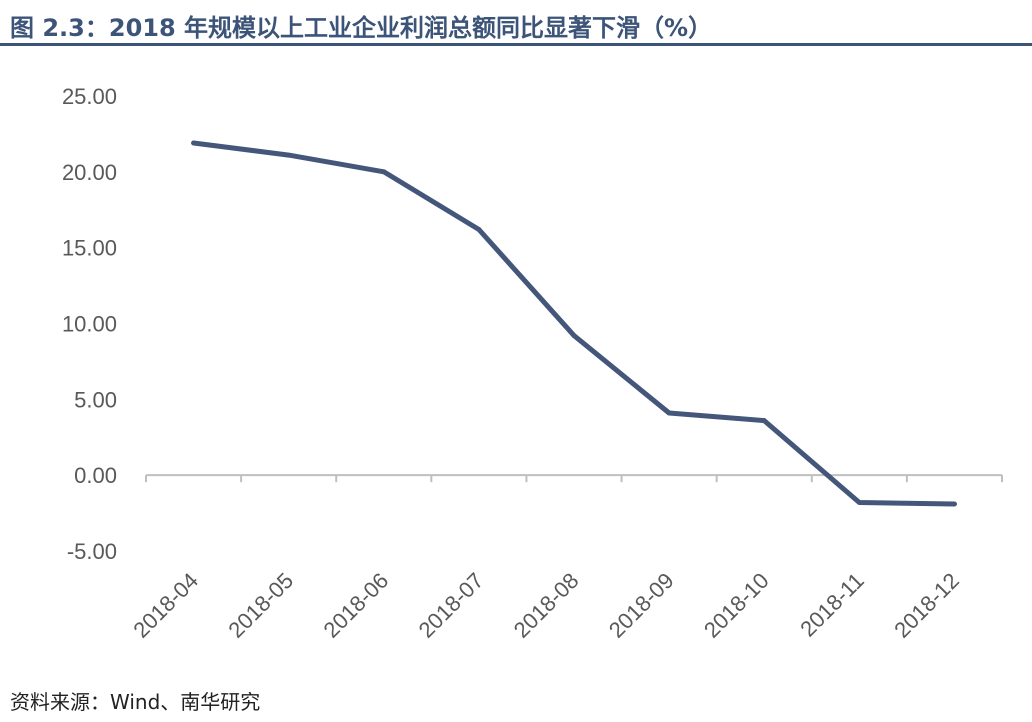 The image size is (1032, 722). What do you see at coordinates (95, 399) in the screenshot?
I see `y-tick-label: 5.00` at bounding box center [95, 399].